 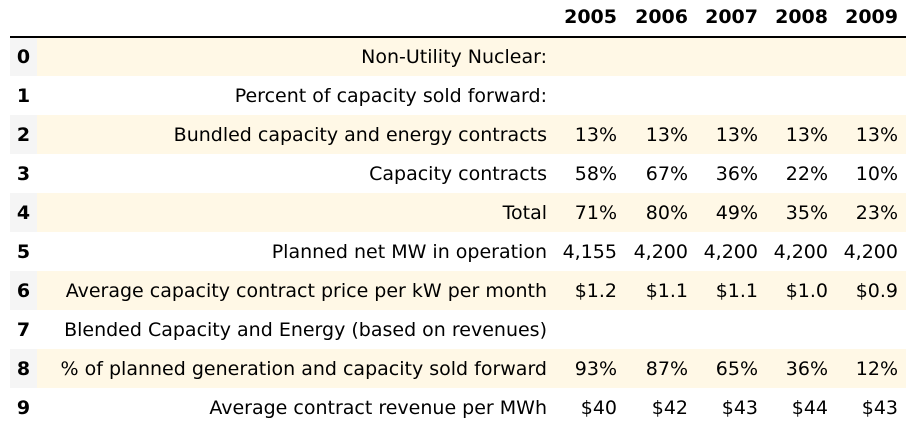 What do you see at coordinates (736, 173) in the screenshot?
I see `cell-2007: 36%` at bounding box center [736, 173].